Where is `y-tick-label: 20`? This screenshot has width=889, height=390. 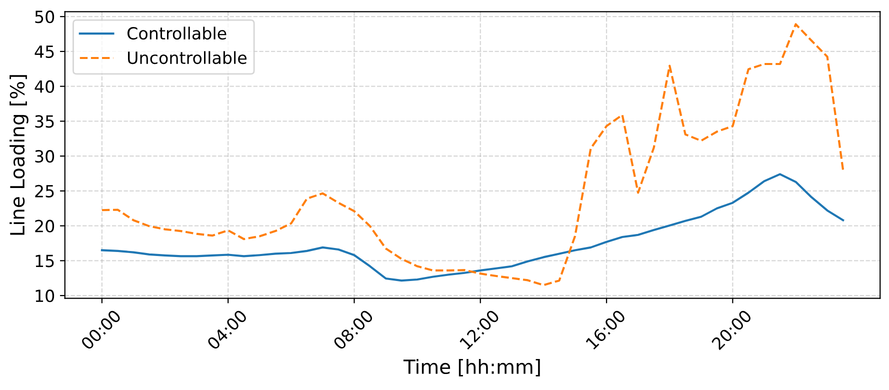
y-tick-label: 20 is located at coordinates (44, 226).